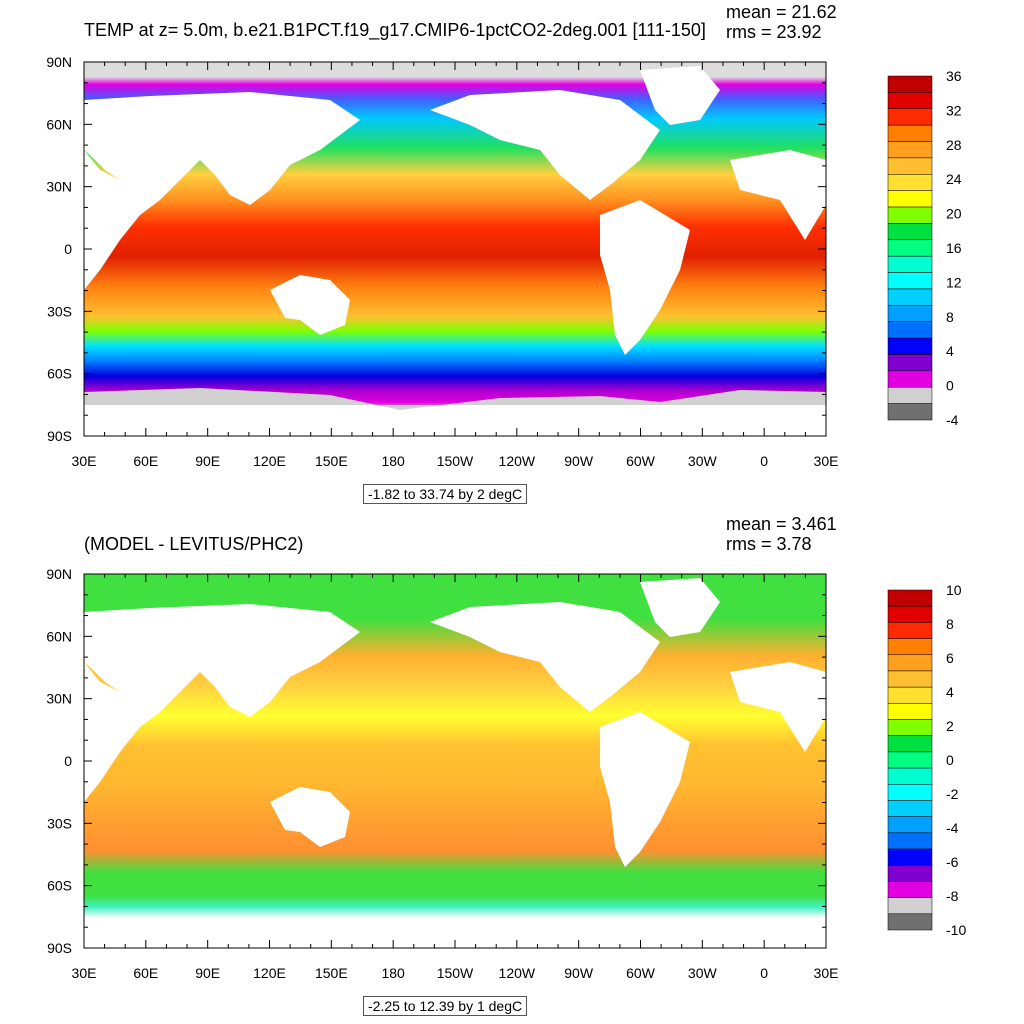  Describe the element at coordinates (954, 282) in the screenshot. I see `colorbar-label: 12` at that location.